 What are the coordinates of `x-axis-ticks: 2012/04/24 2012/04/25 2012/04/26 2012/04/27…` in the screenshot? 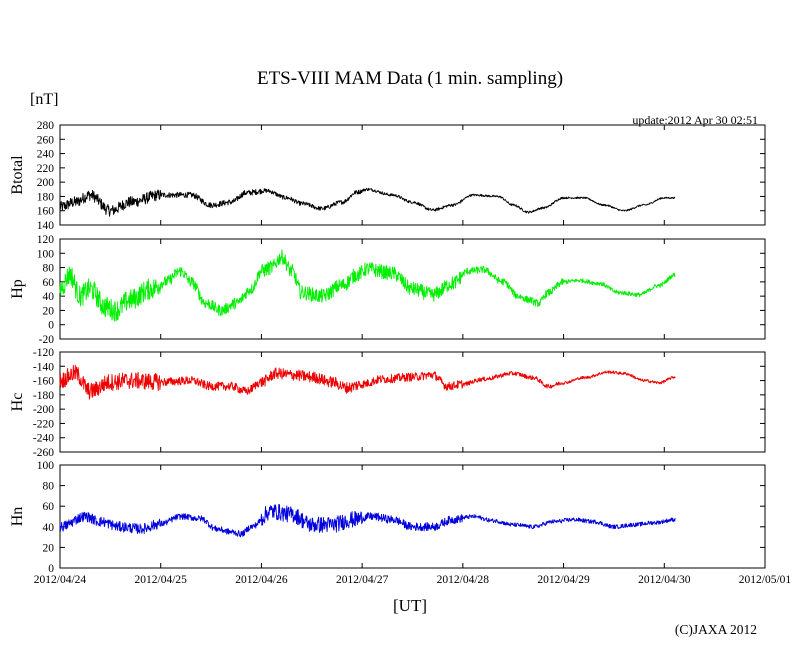 It's located at (413, 580).